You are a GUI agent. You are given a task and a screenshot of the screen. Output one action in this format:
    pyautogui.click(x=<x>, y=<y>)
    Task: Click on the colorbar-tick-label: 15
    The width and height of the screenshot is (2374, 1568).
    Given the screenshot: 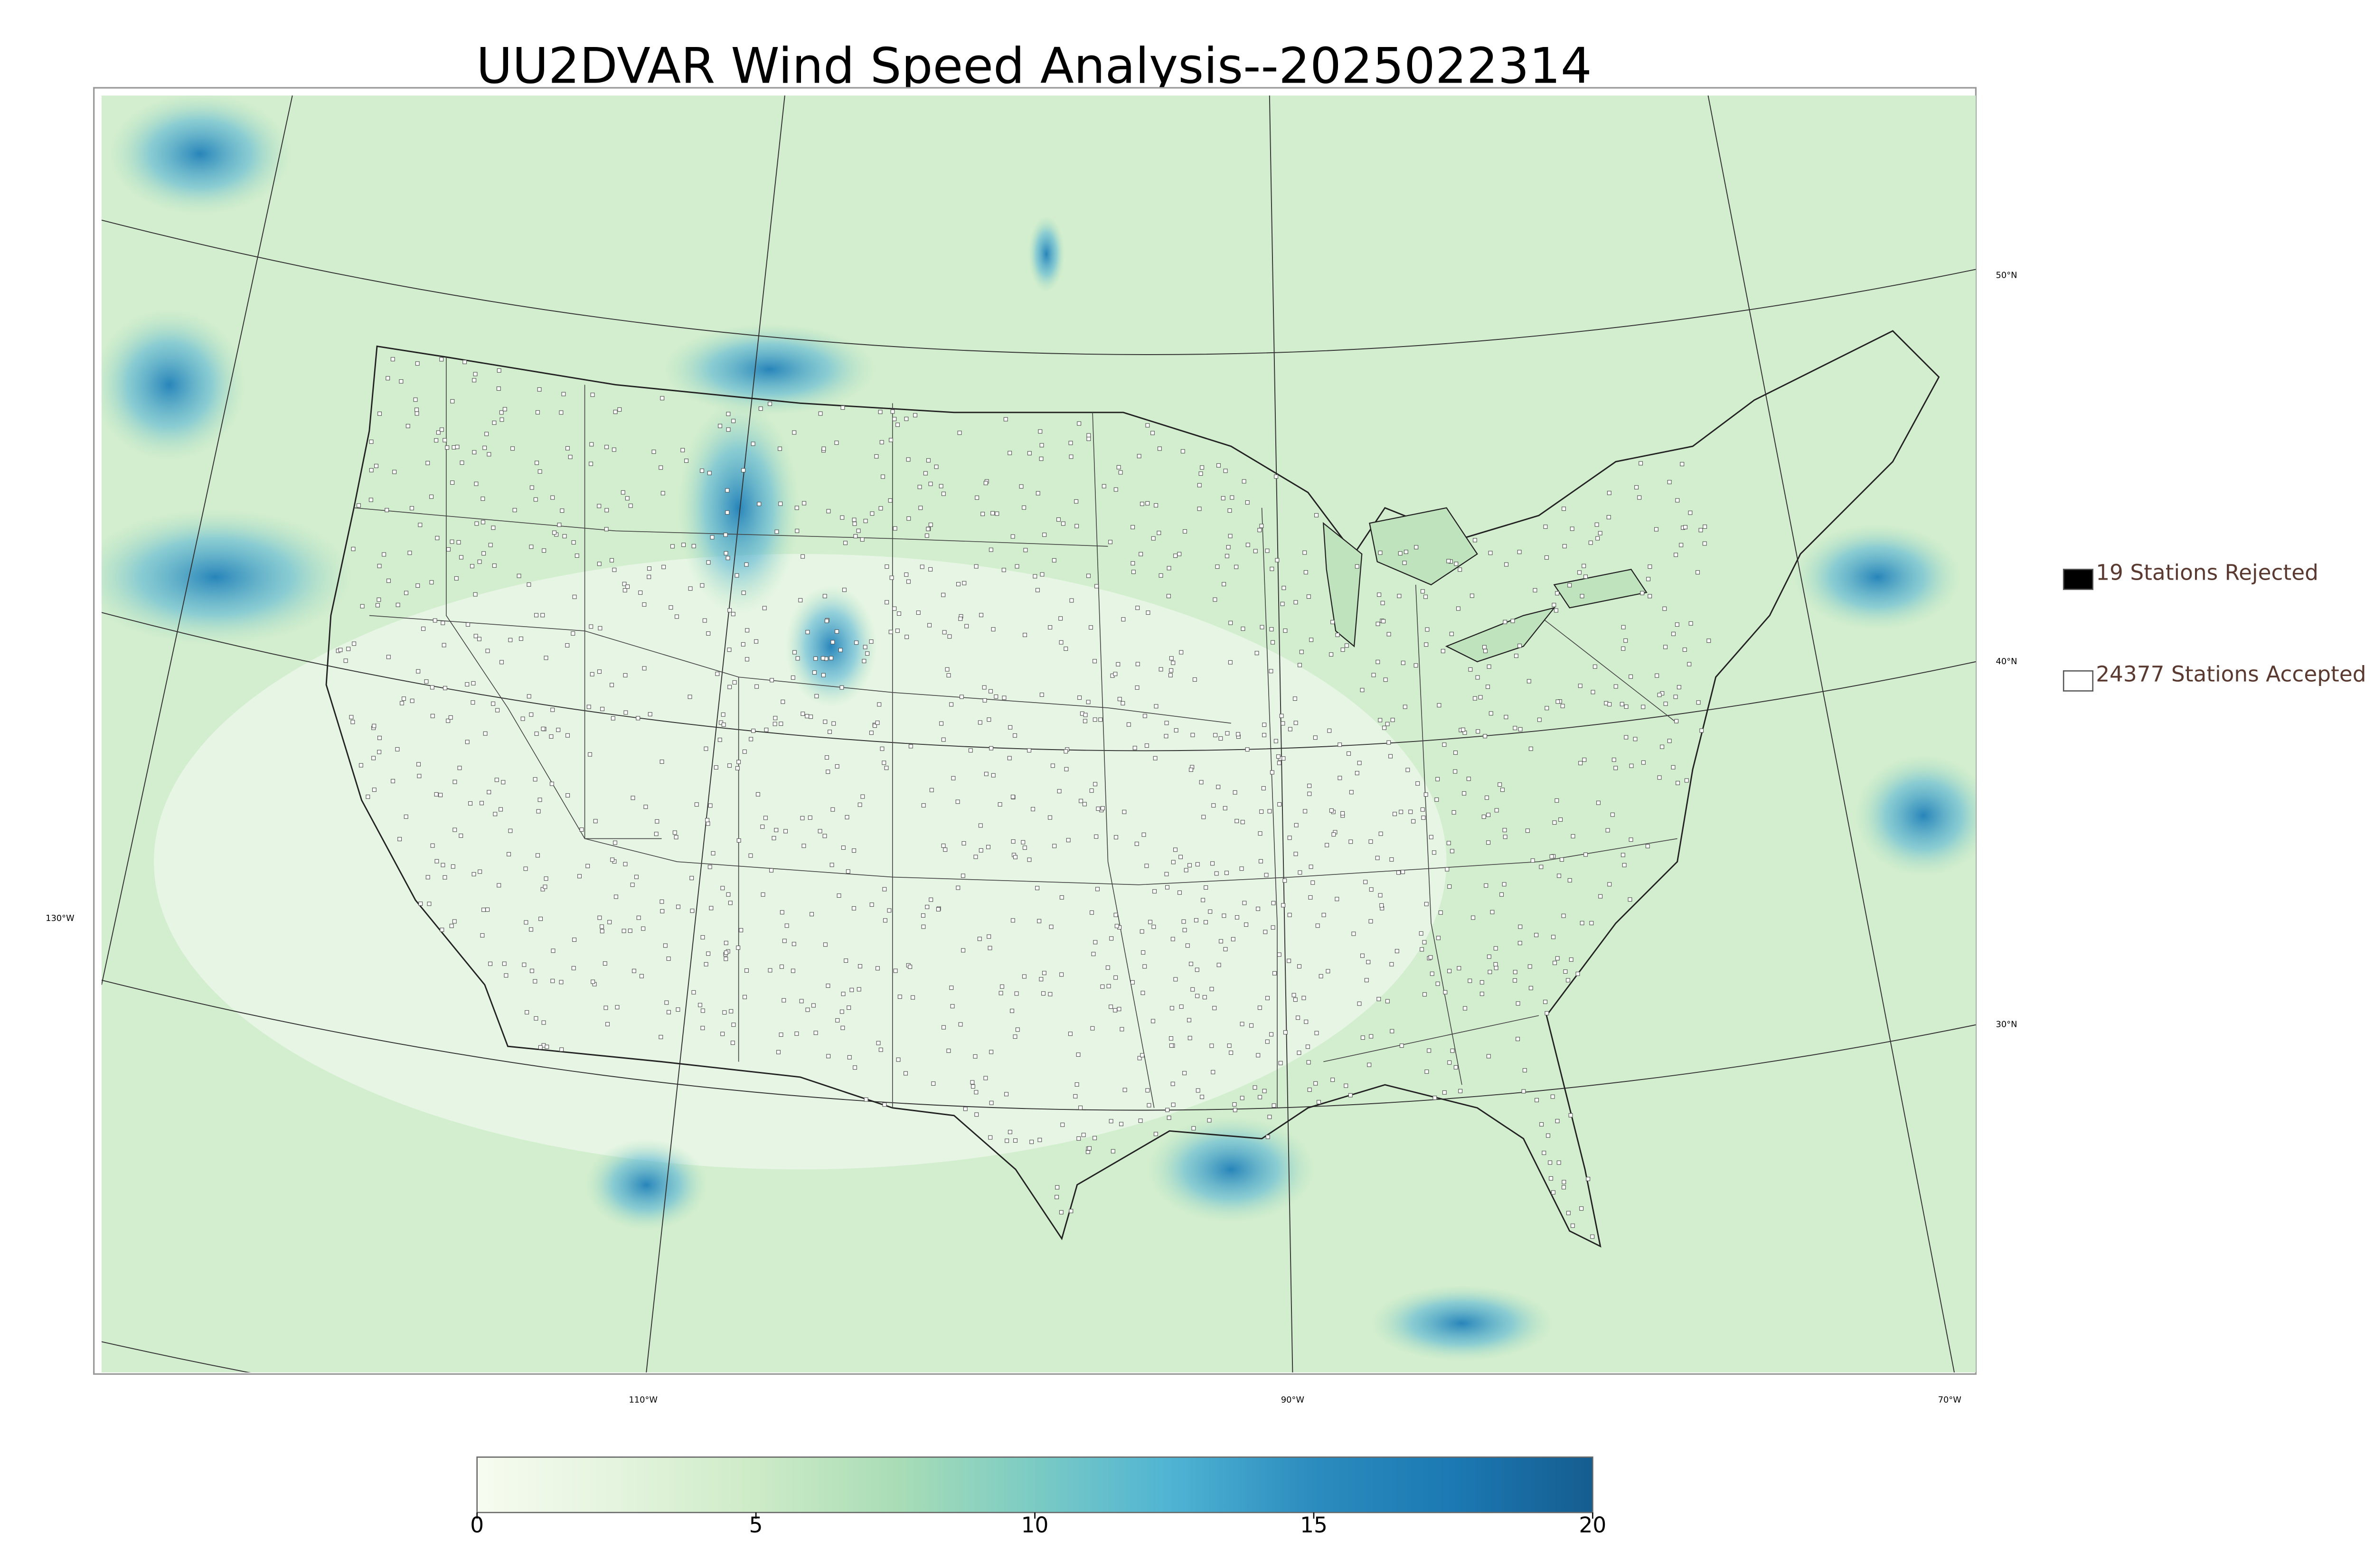 What is the action you would take?
    pyautogui.click(x=1314, y=1525)
    